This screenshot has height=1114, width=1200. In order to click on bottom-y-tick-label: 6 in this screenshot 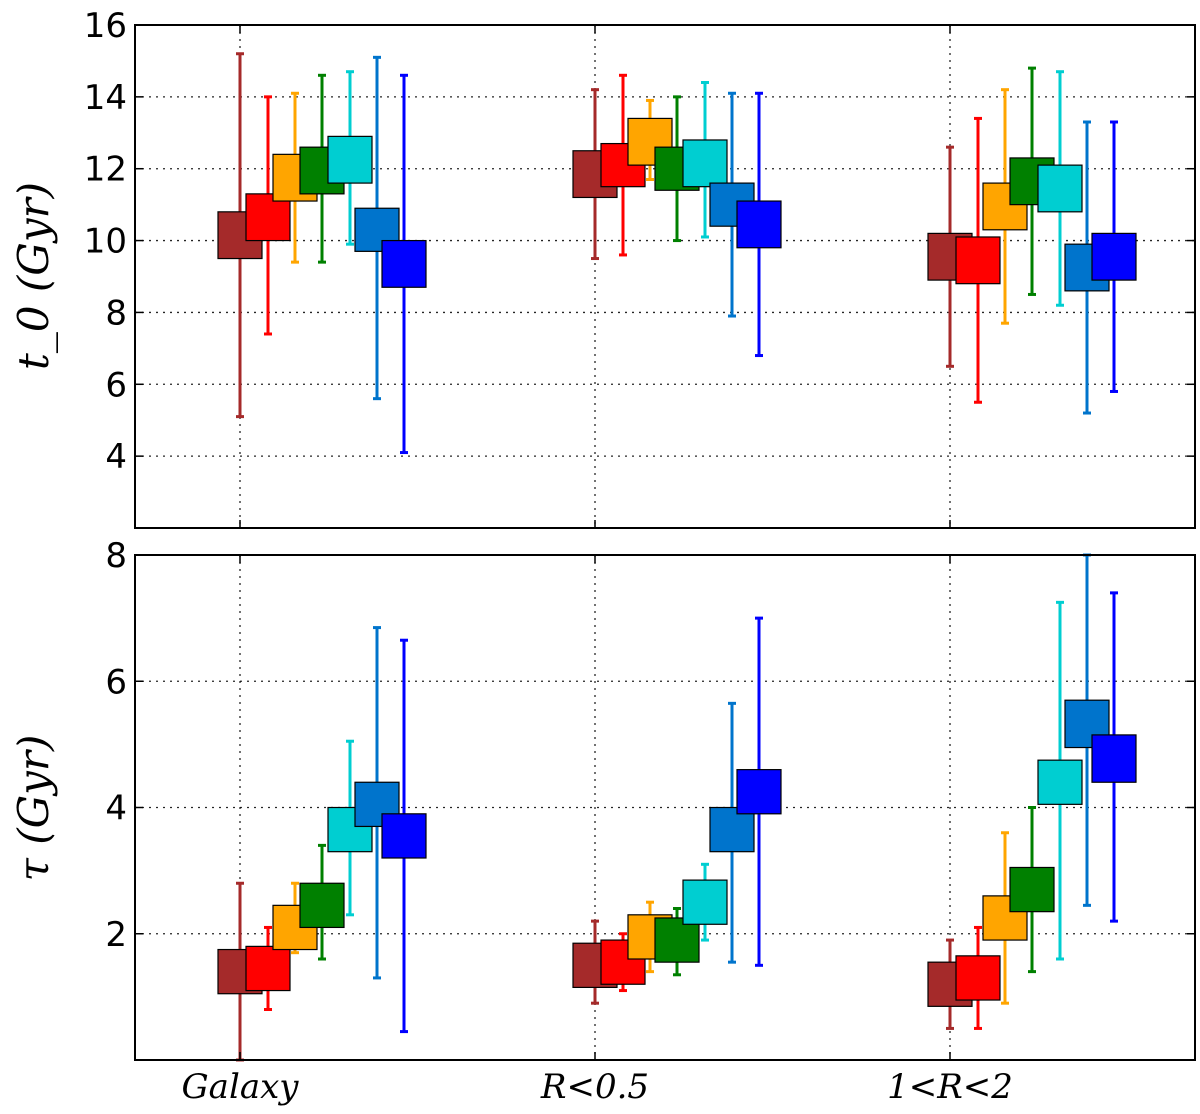, I will do `click(116, 682)`.